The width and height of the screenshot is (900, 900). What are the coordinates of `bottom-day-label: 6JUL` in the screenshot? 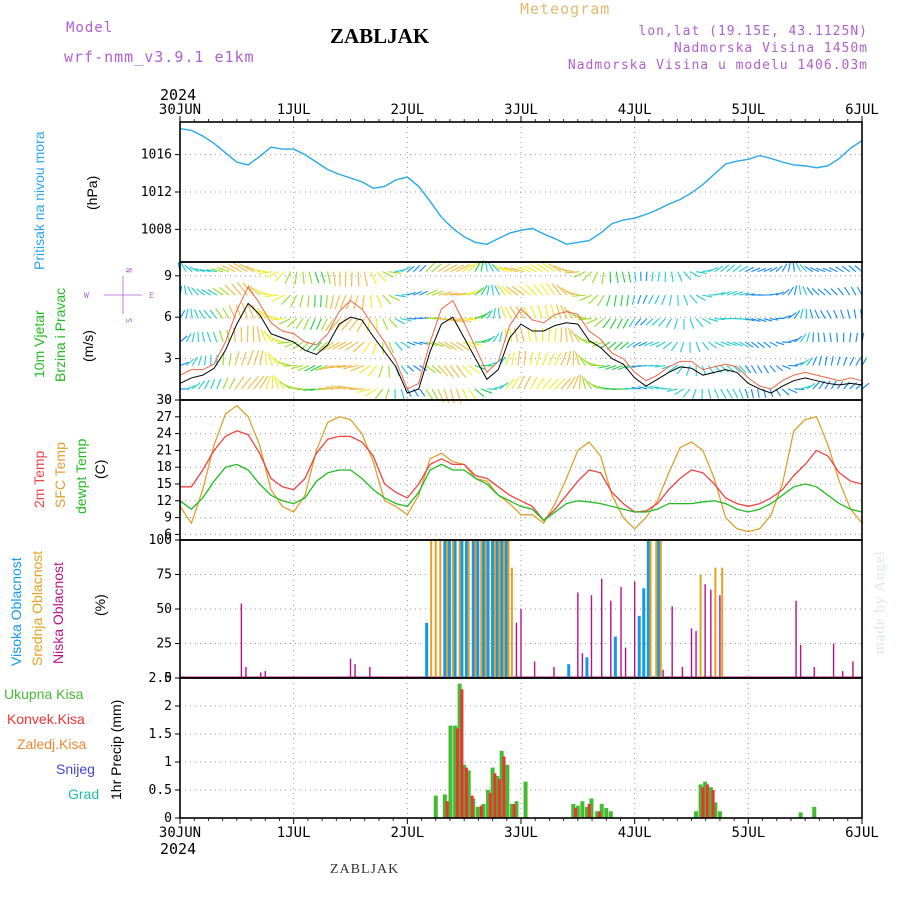 It's located at (862, 833).